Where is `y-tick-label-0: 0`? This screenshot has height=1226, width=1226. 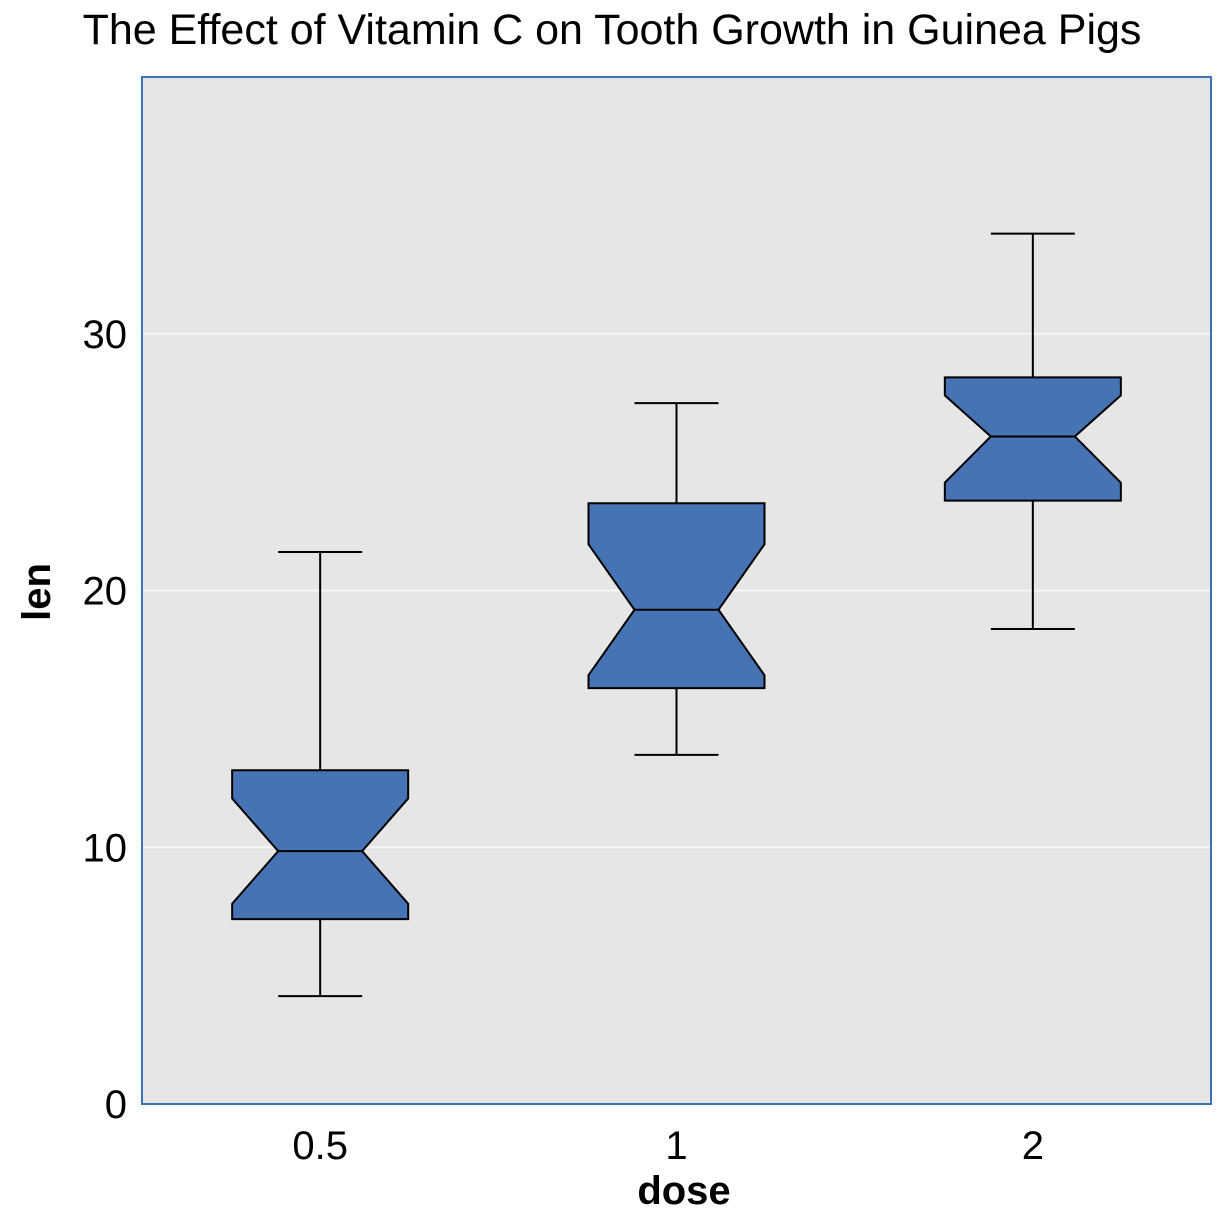 y-tick-label-0: 0 is located at coordinates (116, 1105).